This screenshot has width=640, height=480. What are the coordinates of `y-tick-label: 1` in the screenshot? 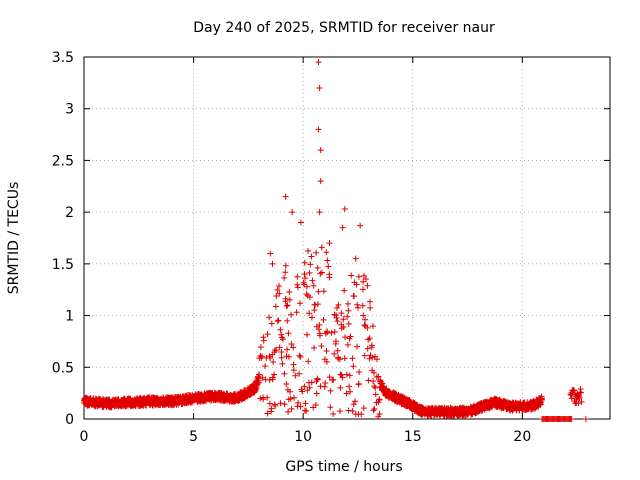 It's located at (69, 317).